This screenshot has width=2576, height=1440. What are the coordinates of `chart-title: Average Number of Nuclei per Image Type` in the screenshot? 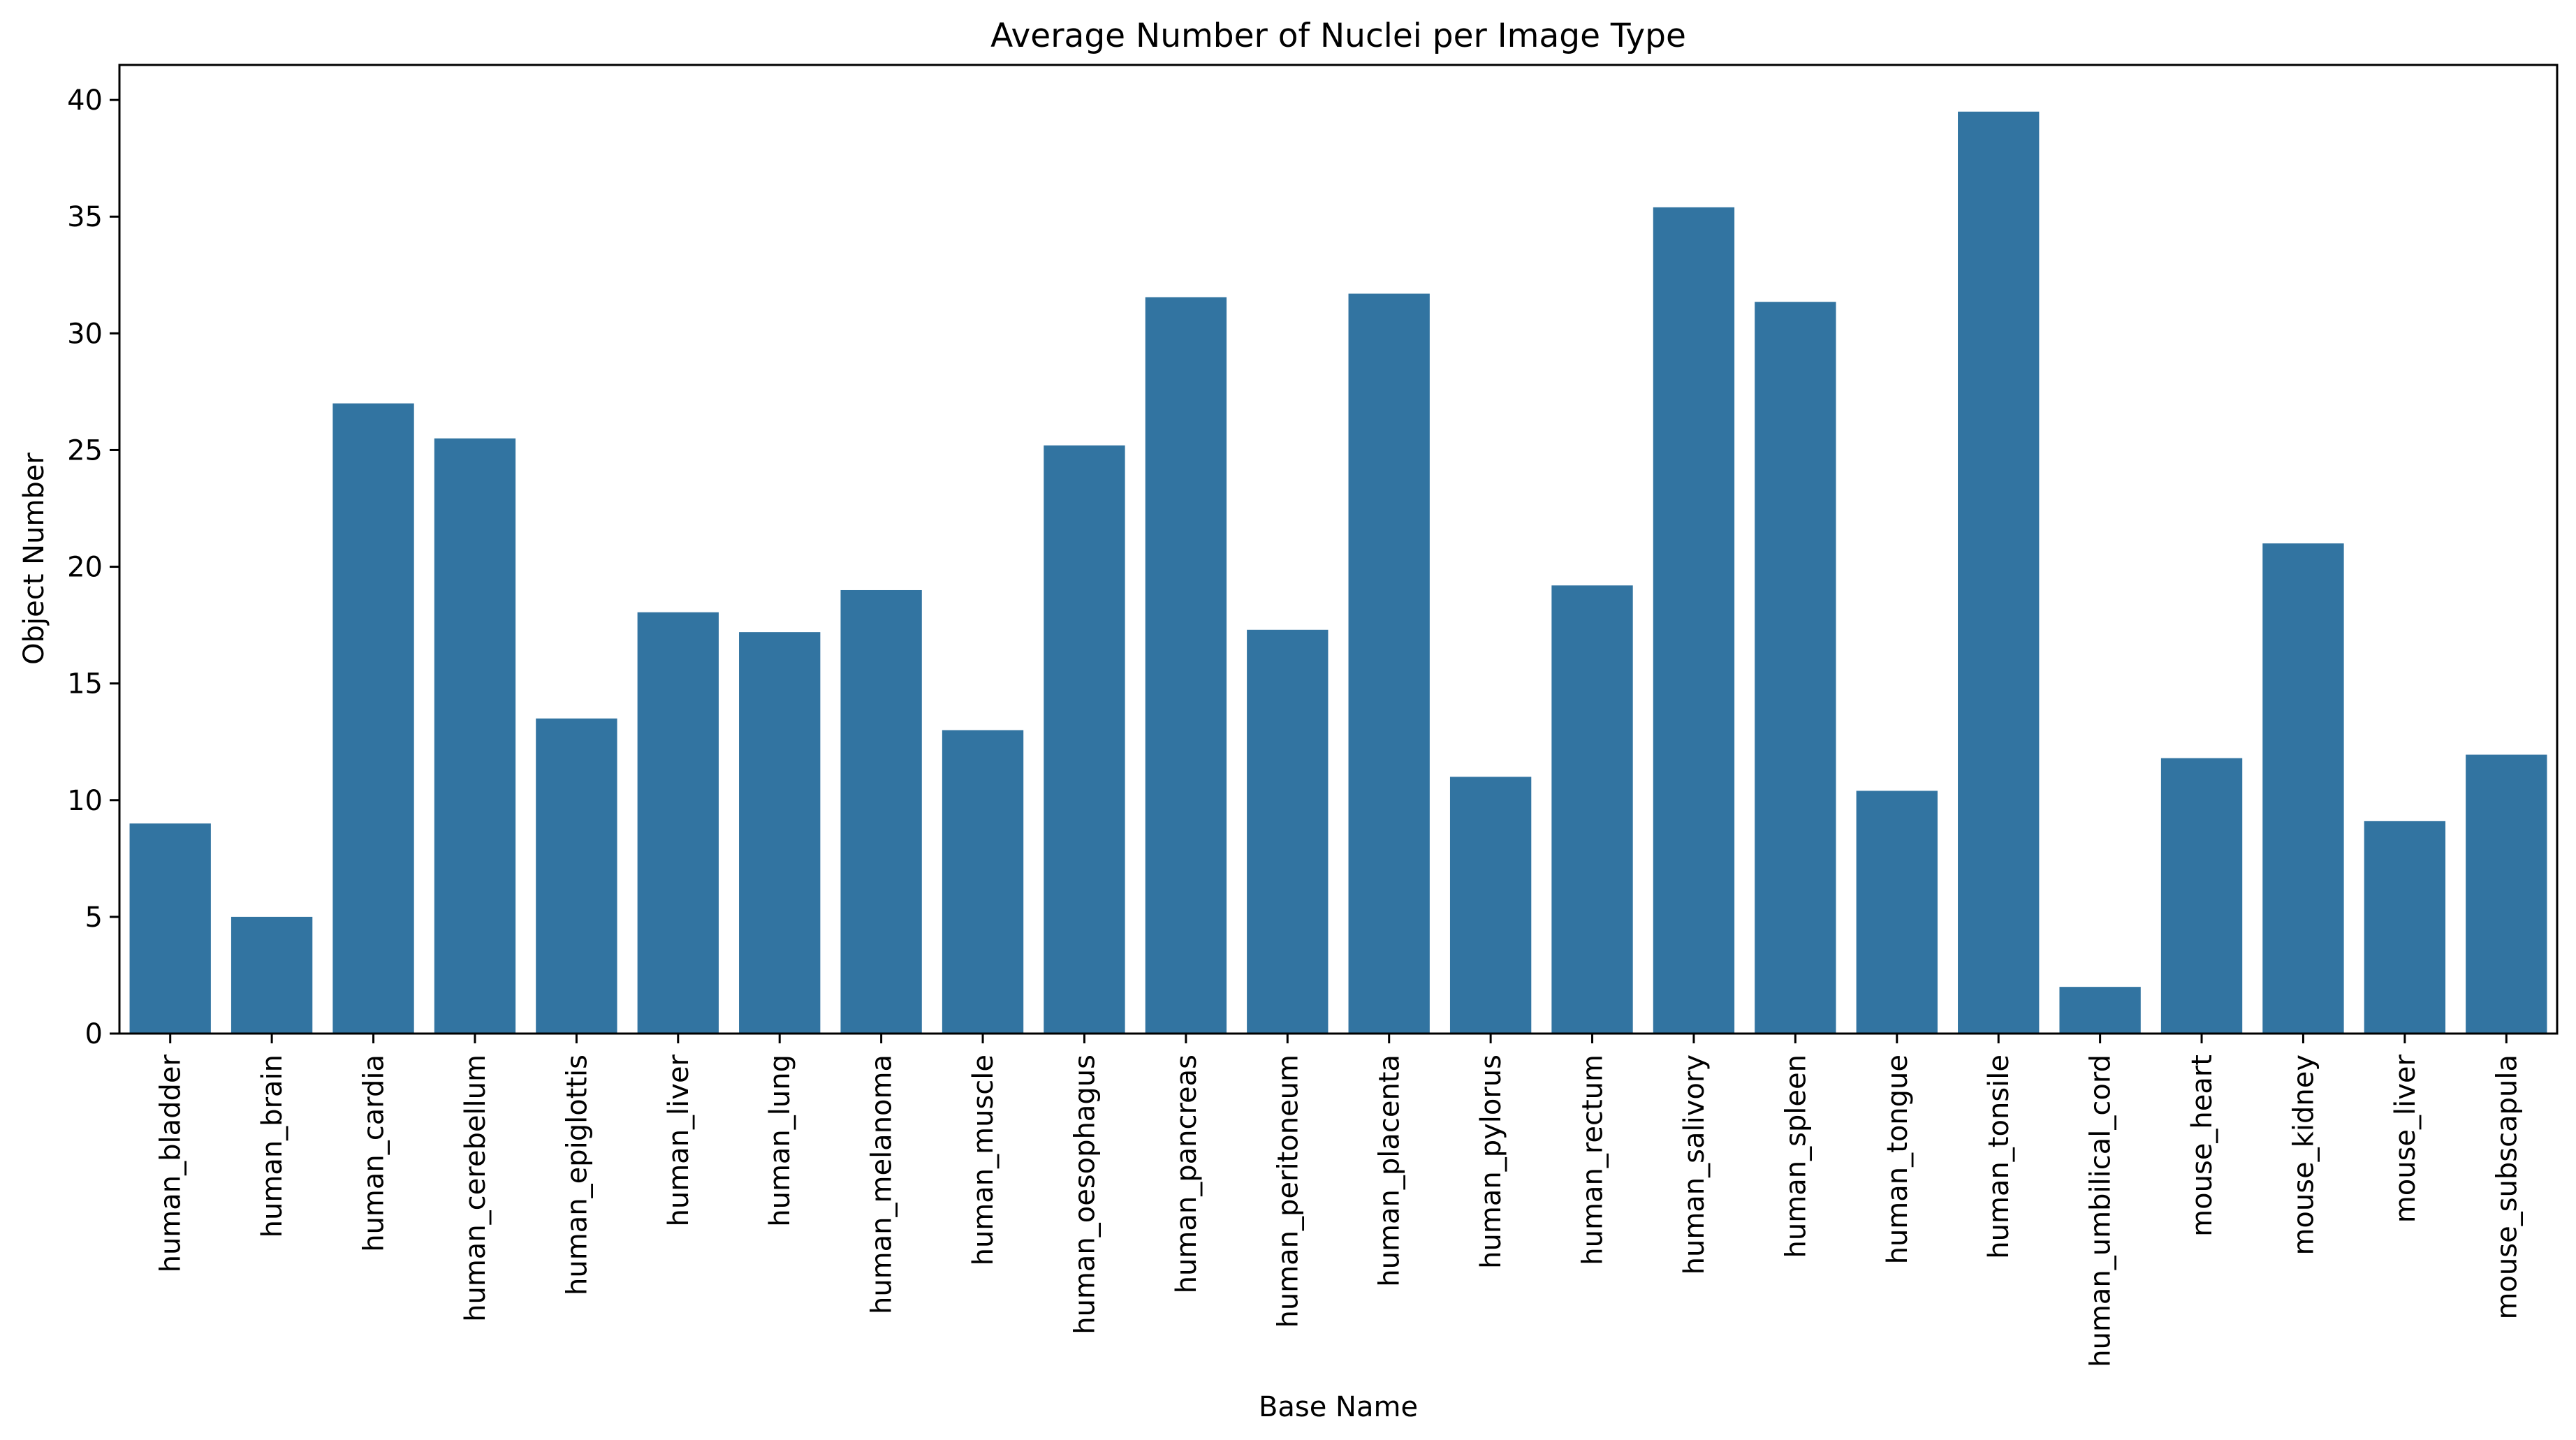 It's located at (1338, 36).